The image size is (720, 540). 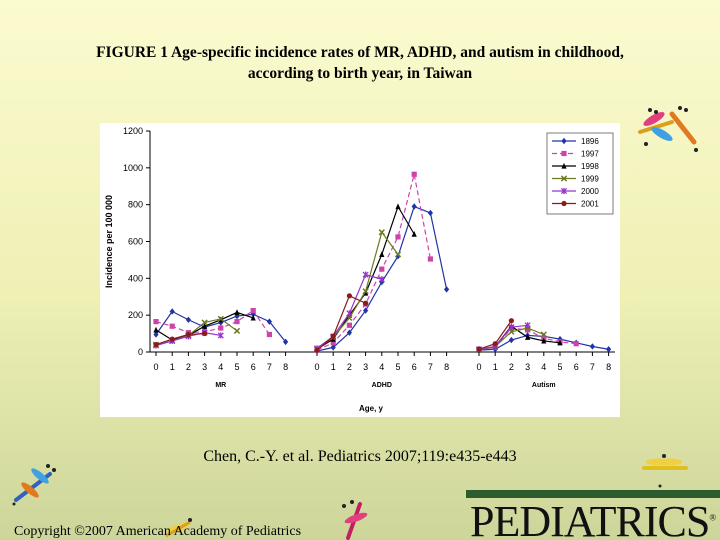 I want to click on x-axis-title: Age, y, so click(x=371, y=408).